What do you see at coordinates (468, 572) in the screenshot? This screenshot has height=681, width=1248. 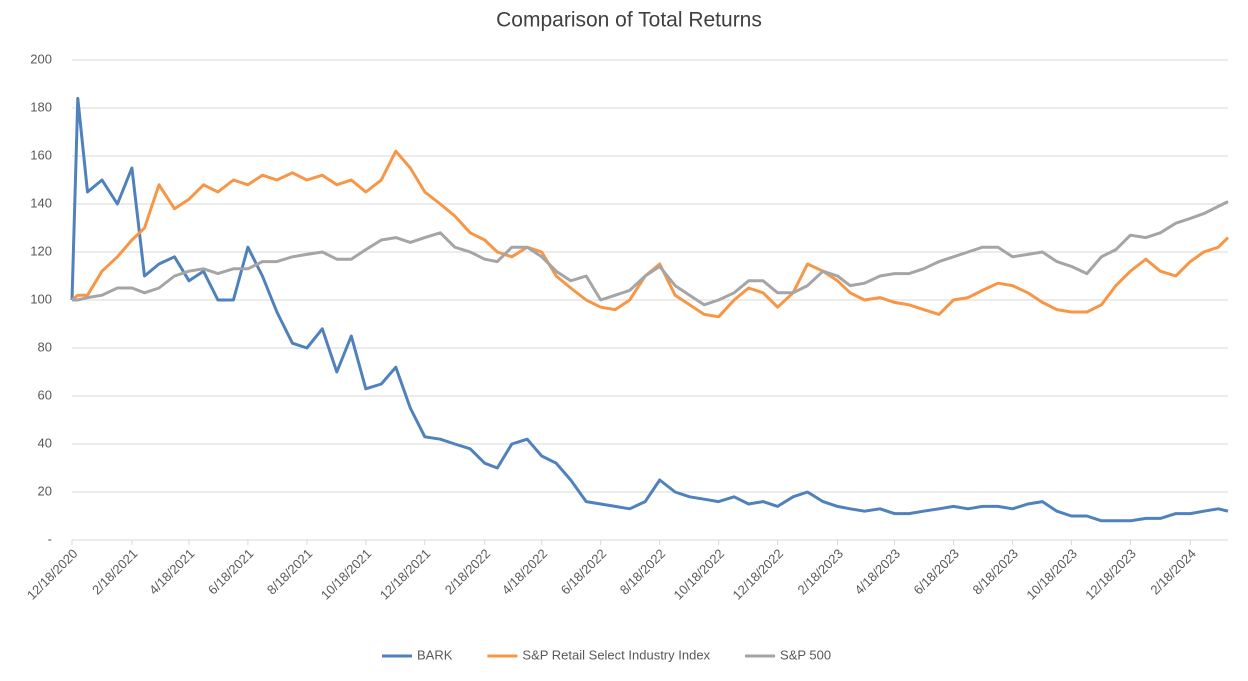 I see `x-tick-label: 2/18/2022` at bounding box center [468, 572].